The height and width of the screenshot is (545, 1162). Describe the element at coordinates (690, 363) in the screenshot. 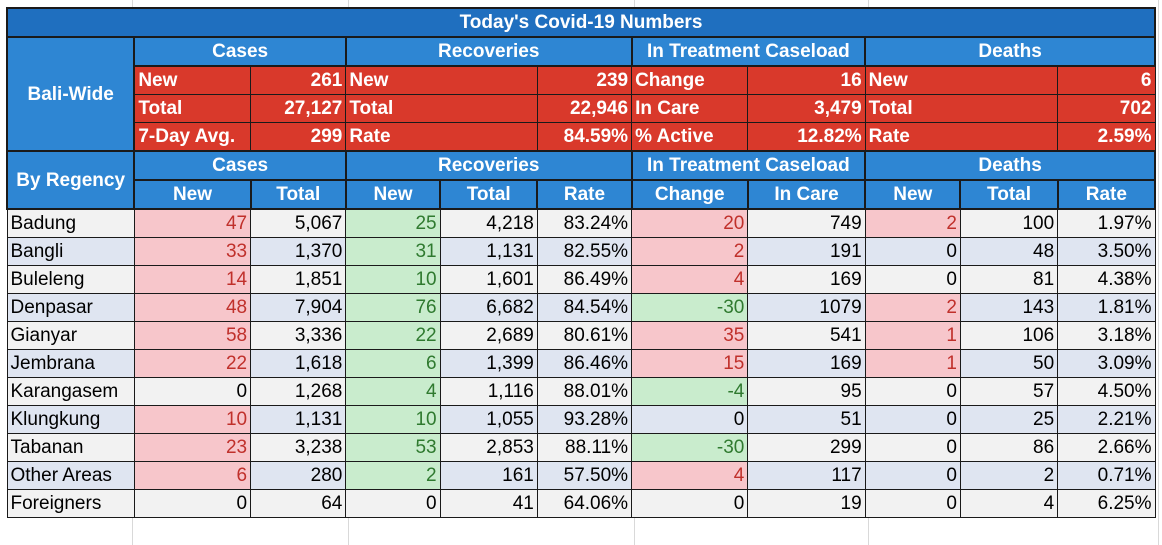

I see `treatment-change: 15` at that location.